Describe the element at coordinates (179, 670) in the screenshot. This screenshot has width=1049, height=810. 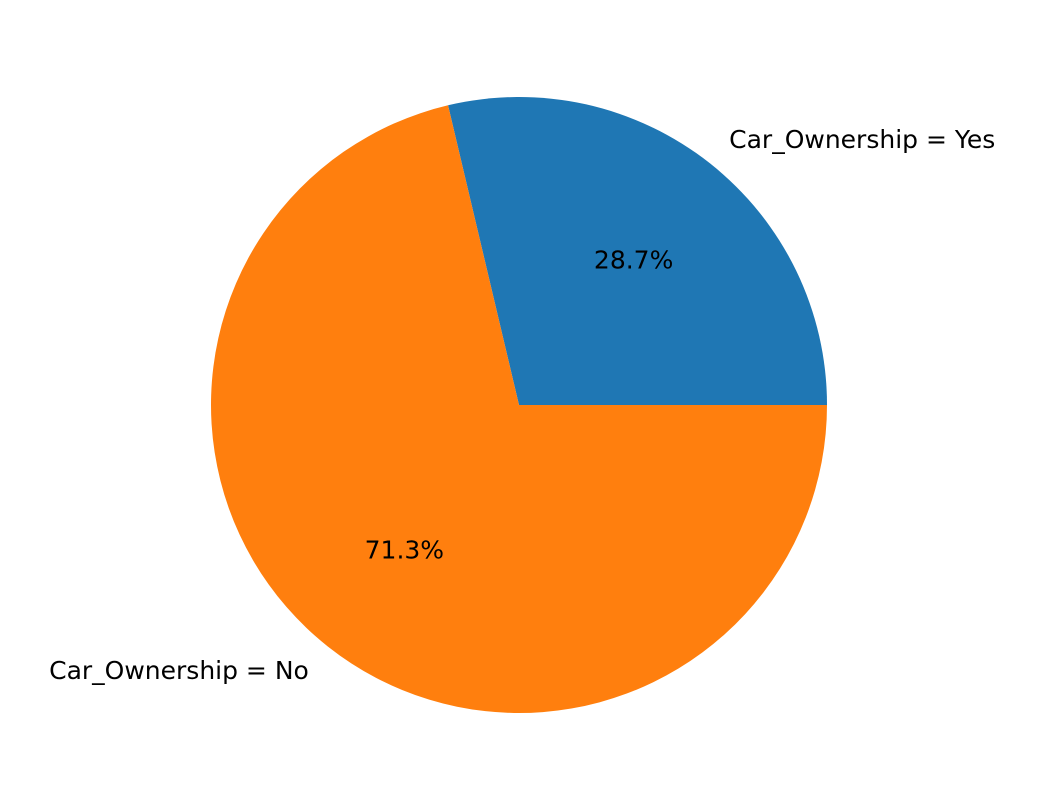
I see `pie-category-label: Car_Ownership = No` at that location.